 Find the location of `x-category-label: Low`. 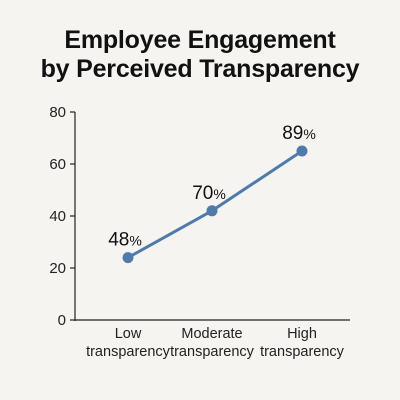

x-category-label: Low is located at coordinates (128, 334).